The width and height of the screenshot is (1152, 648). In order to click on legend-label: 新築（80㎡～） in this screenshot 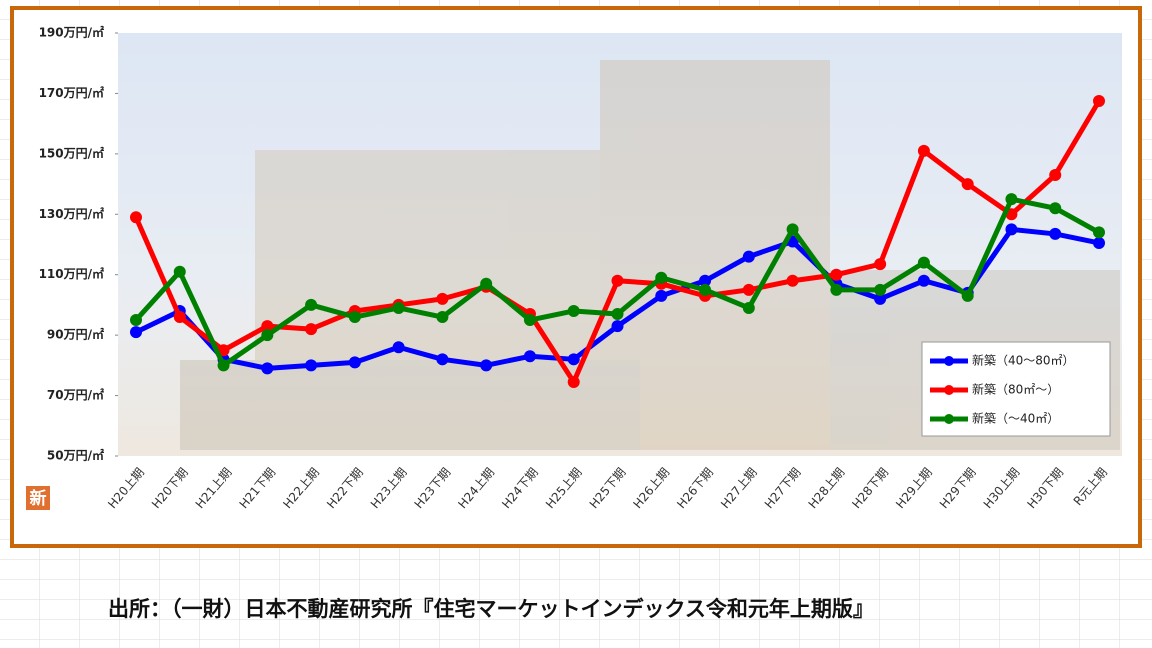, I will do `click(1015, 389)`.